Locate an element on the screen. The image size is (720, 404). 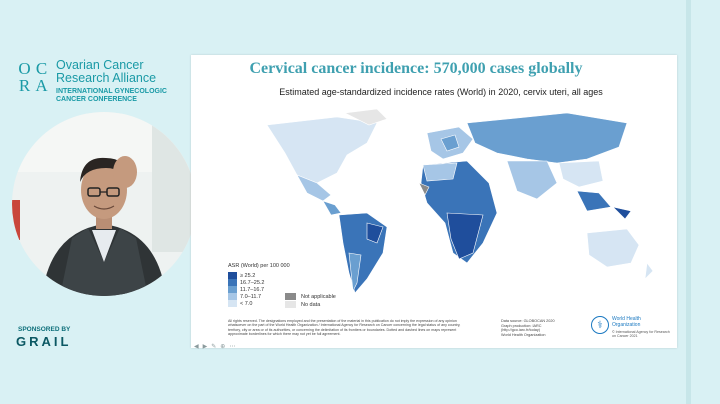
org-name: Ovarian Cancer Research Alliance is located at coordinates (121, 72).